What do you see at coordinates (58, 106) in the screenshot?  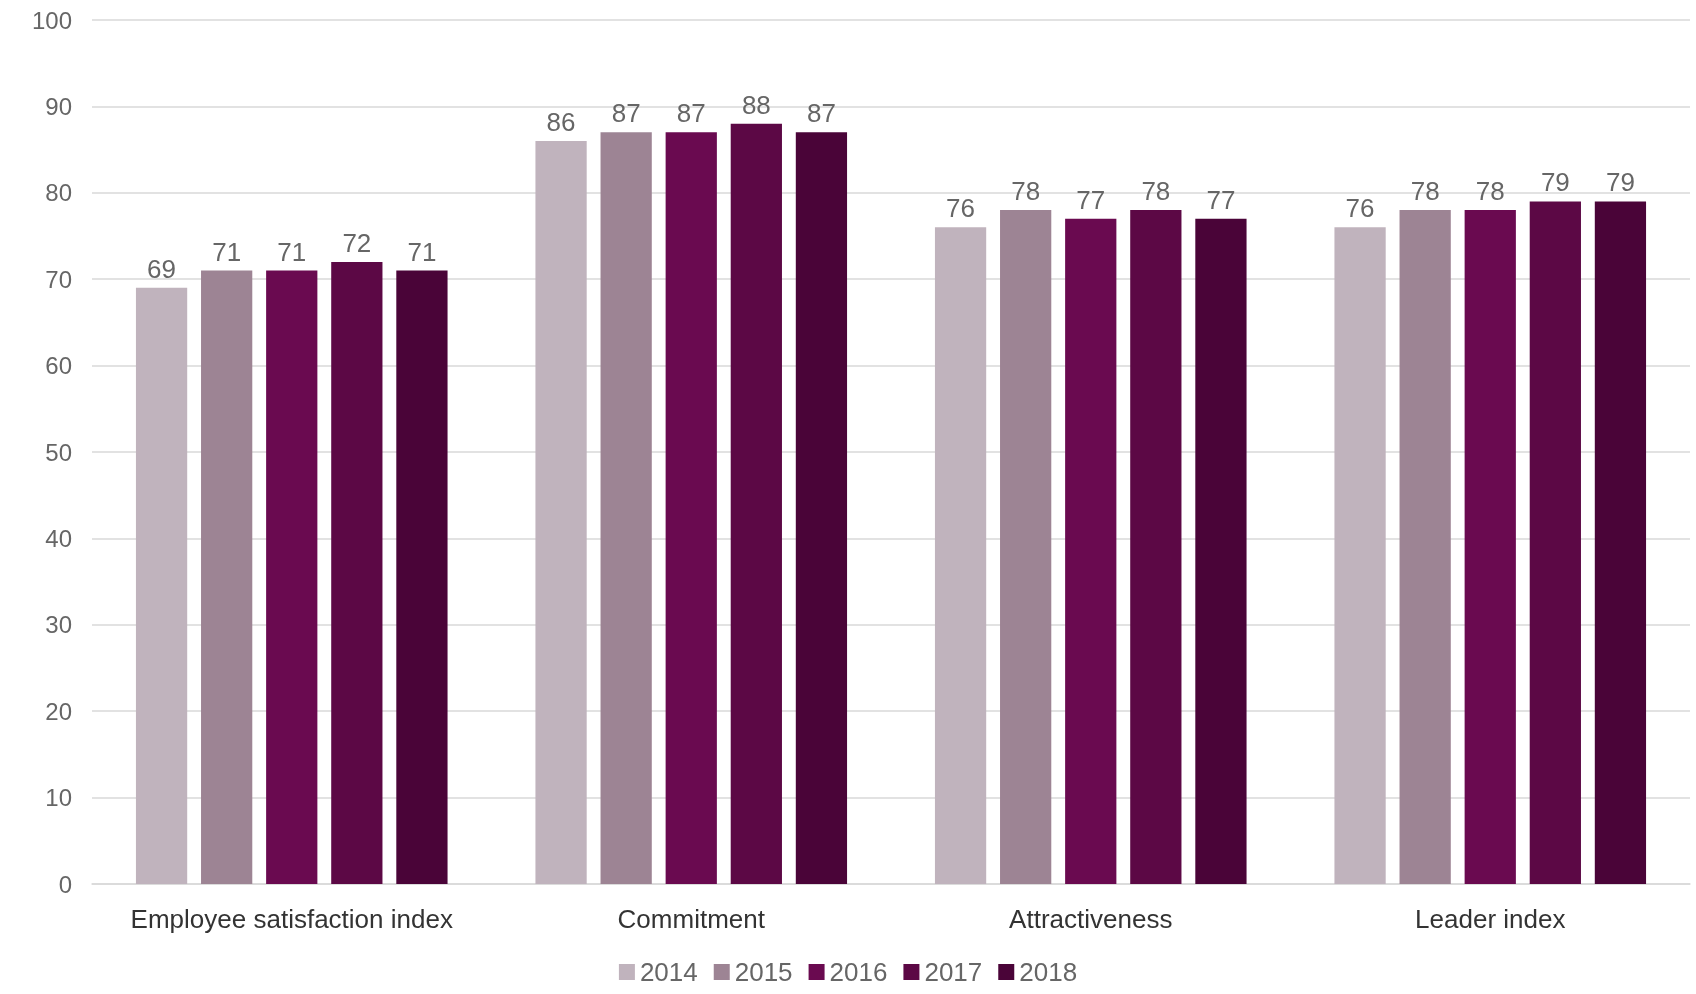 I see `y-tick-label: 90` at bounding box center [58, 106].